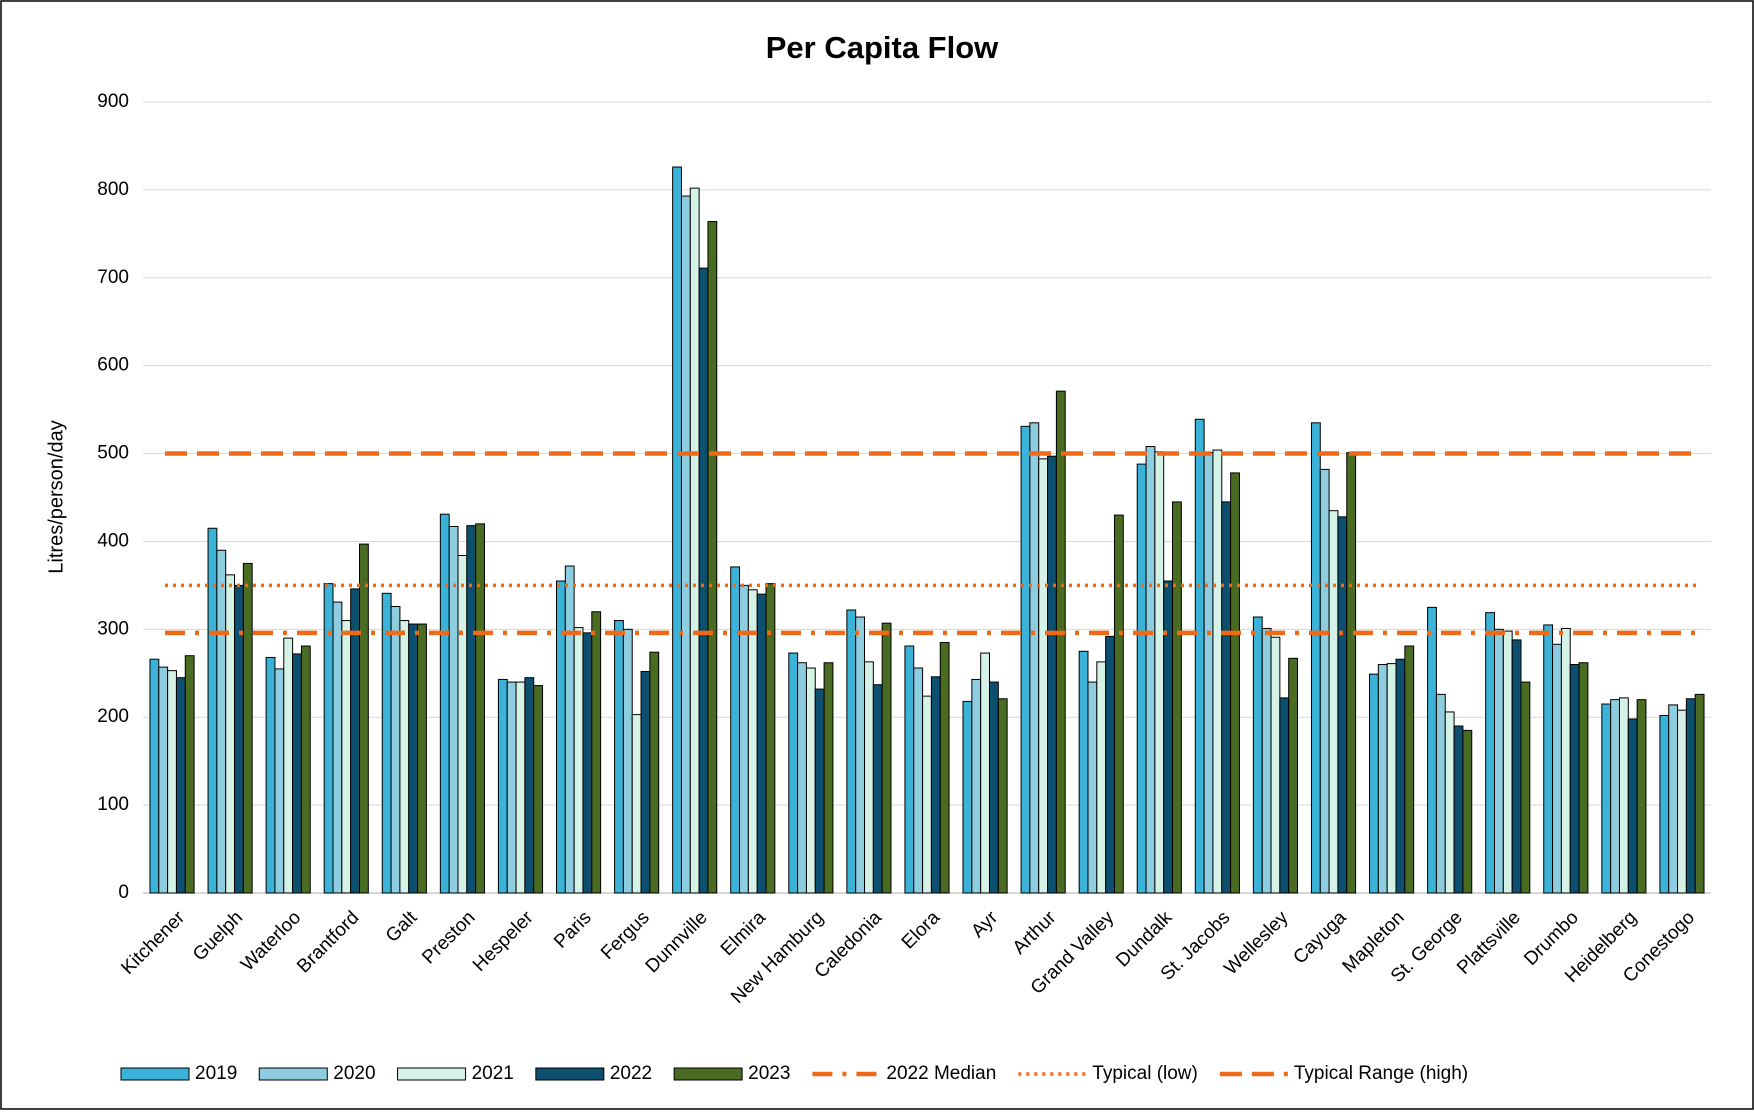 The width and height of the screenshot is (1754, 1115). What do you see at coordinates (113, 277) in the screenshot?
I see `y-tick-label: 700` at bounding box center [113, 277].